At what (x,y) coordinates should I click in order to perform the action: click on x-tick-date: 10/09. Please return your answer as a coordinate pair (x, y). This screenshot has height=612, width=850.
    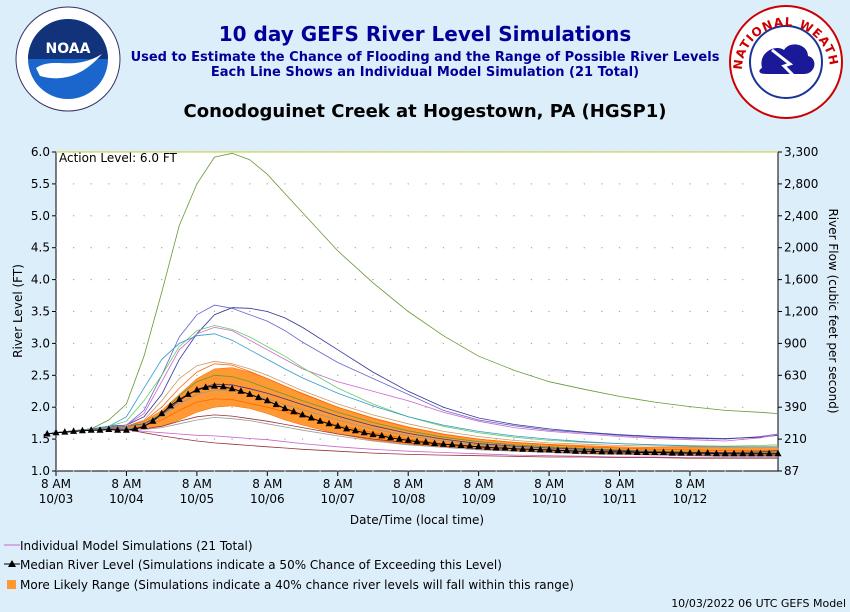
    Looking at the image, I should click on (478, 499).